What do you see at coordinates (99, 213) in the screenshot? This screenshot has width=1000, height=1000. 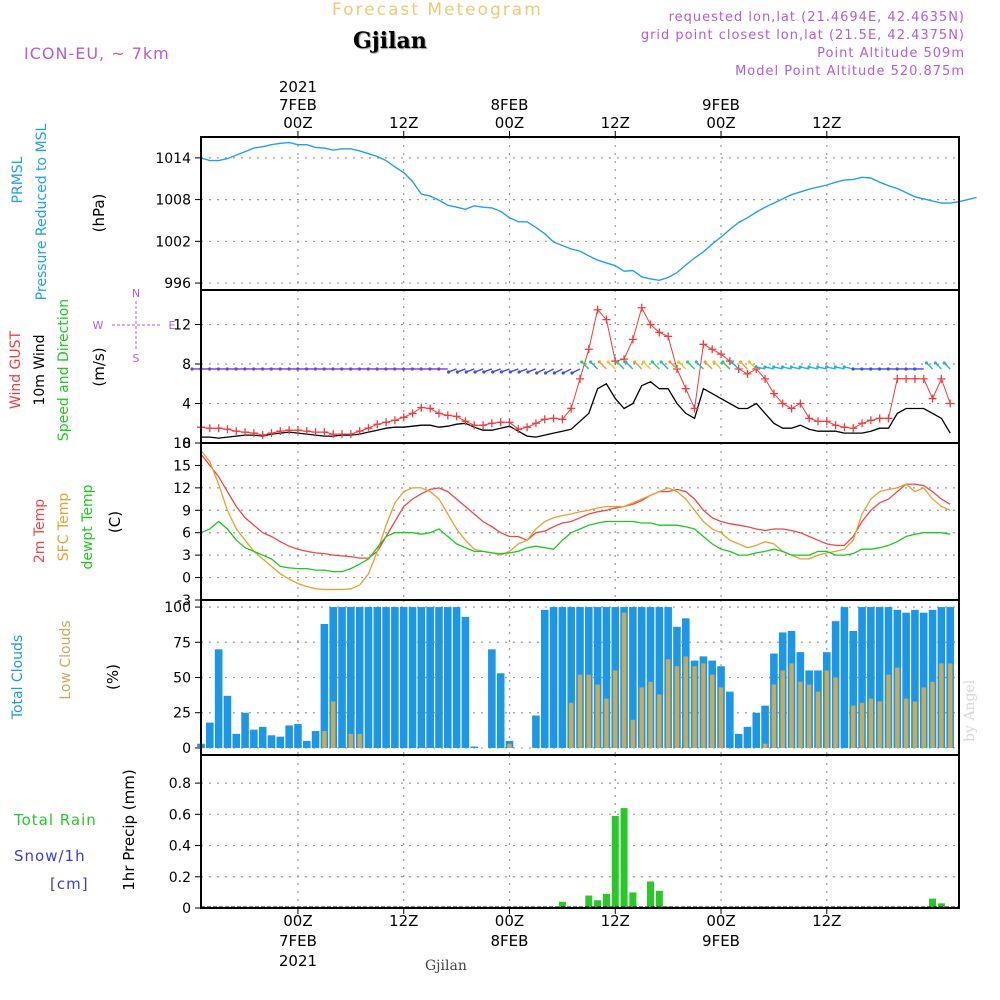 I see `pressure-unit-label: (hPa)` at bounding box center [99, 213].